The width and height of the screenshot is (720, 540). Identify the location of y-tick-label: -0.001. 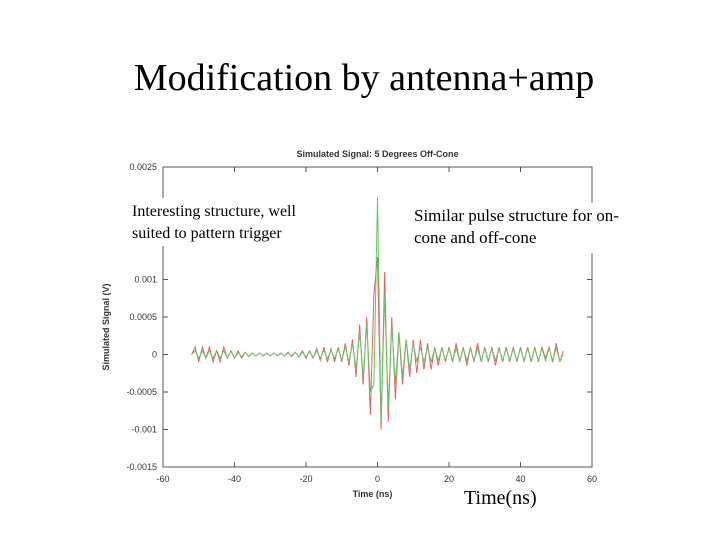
(144, 430).